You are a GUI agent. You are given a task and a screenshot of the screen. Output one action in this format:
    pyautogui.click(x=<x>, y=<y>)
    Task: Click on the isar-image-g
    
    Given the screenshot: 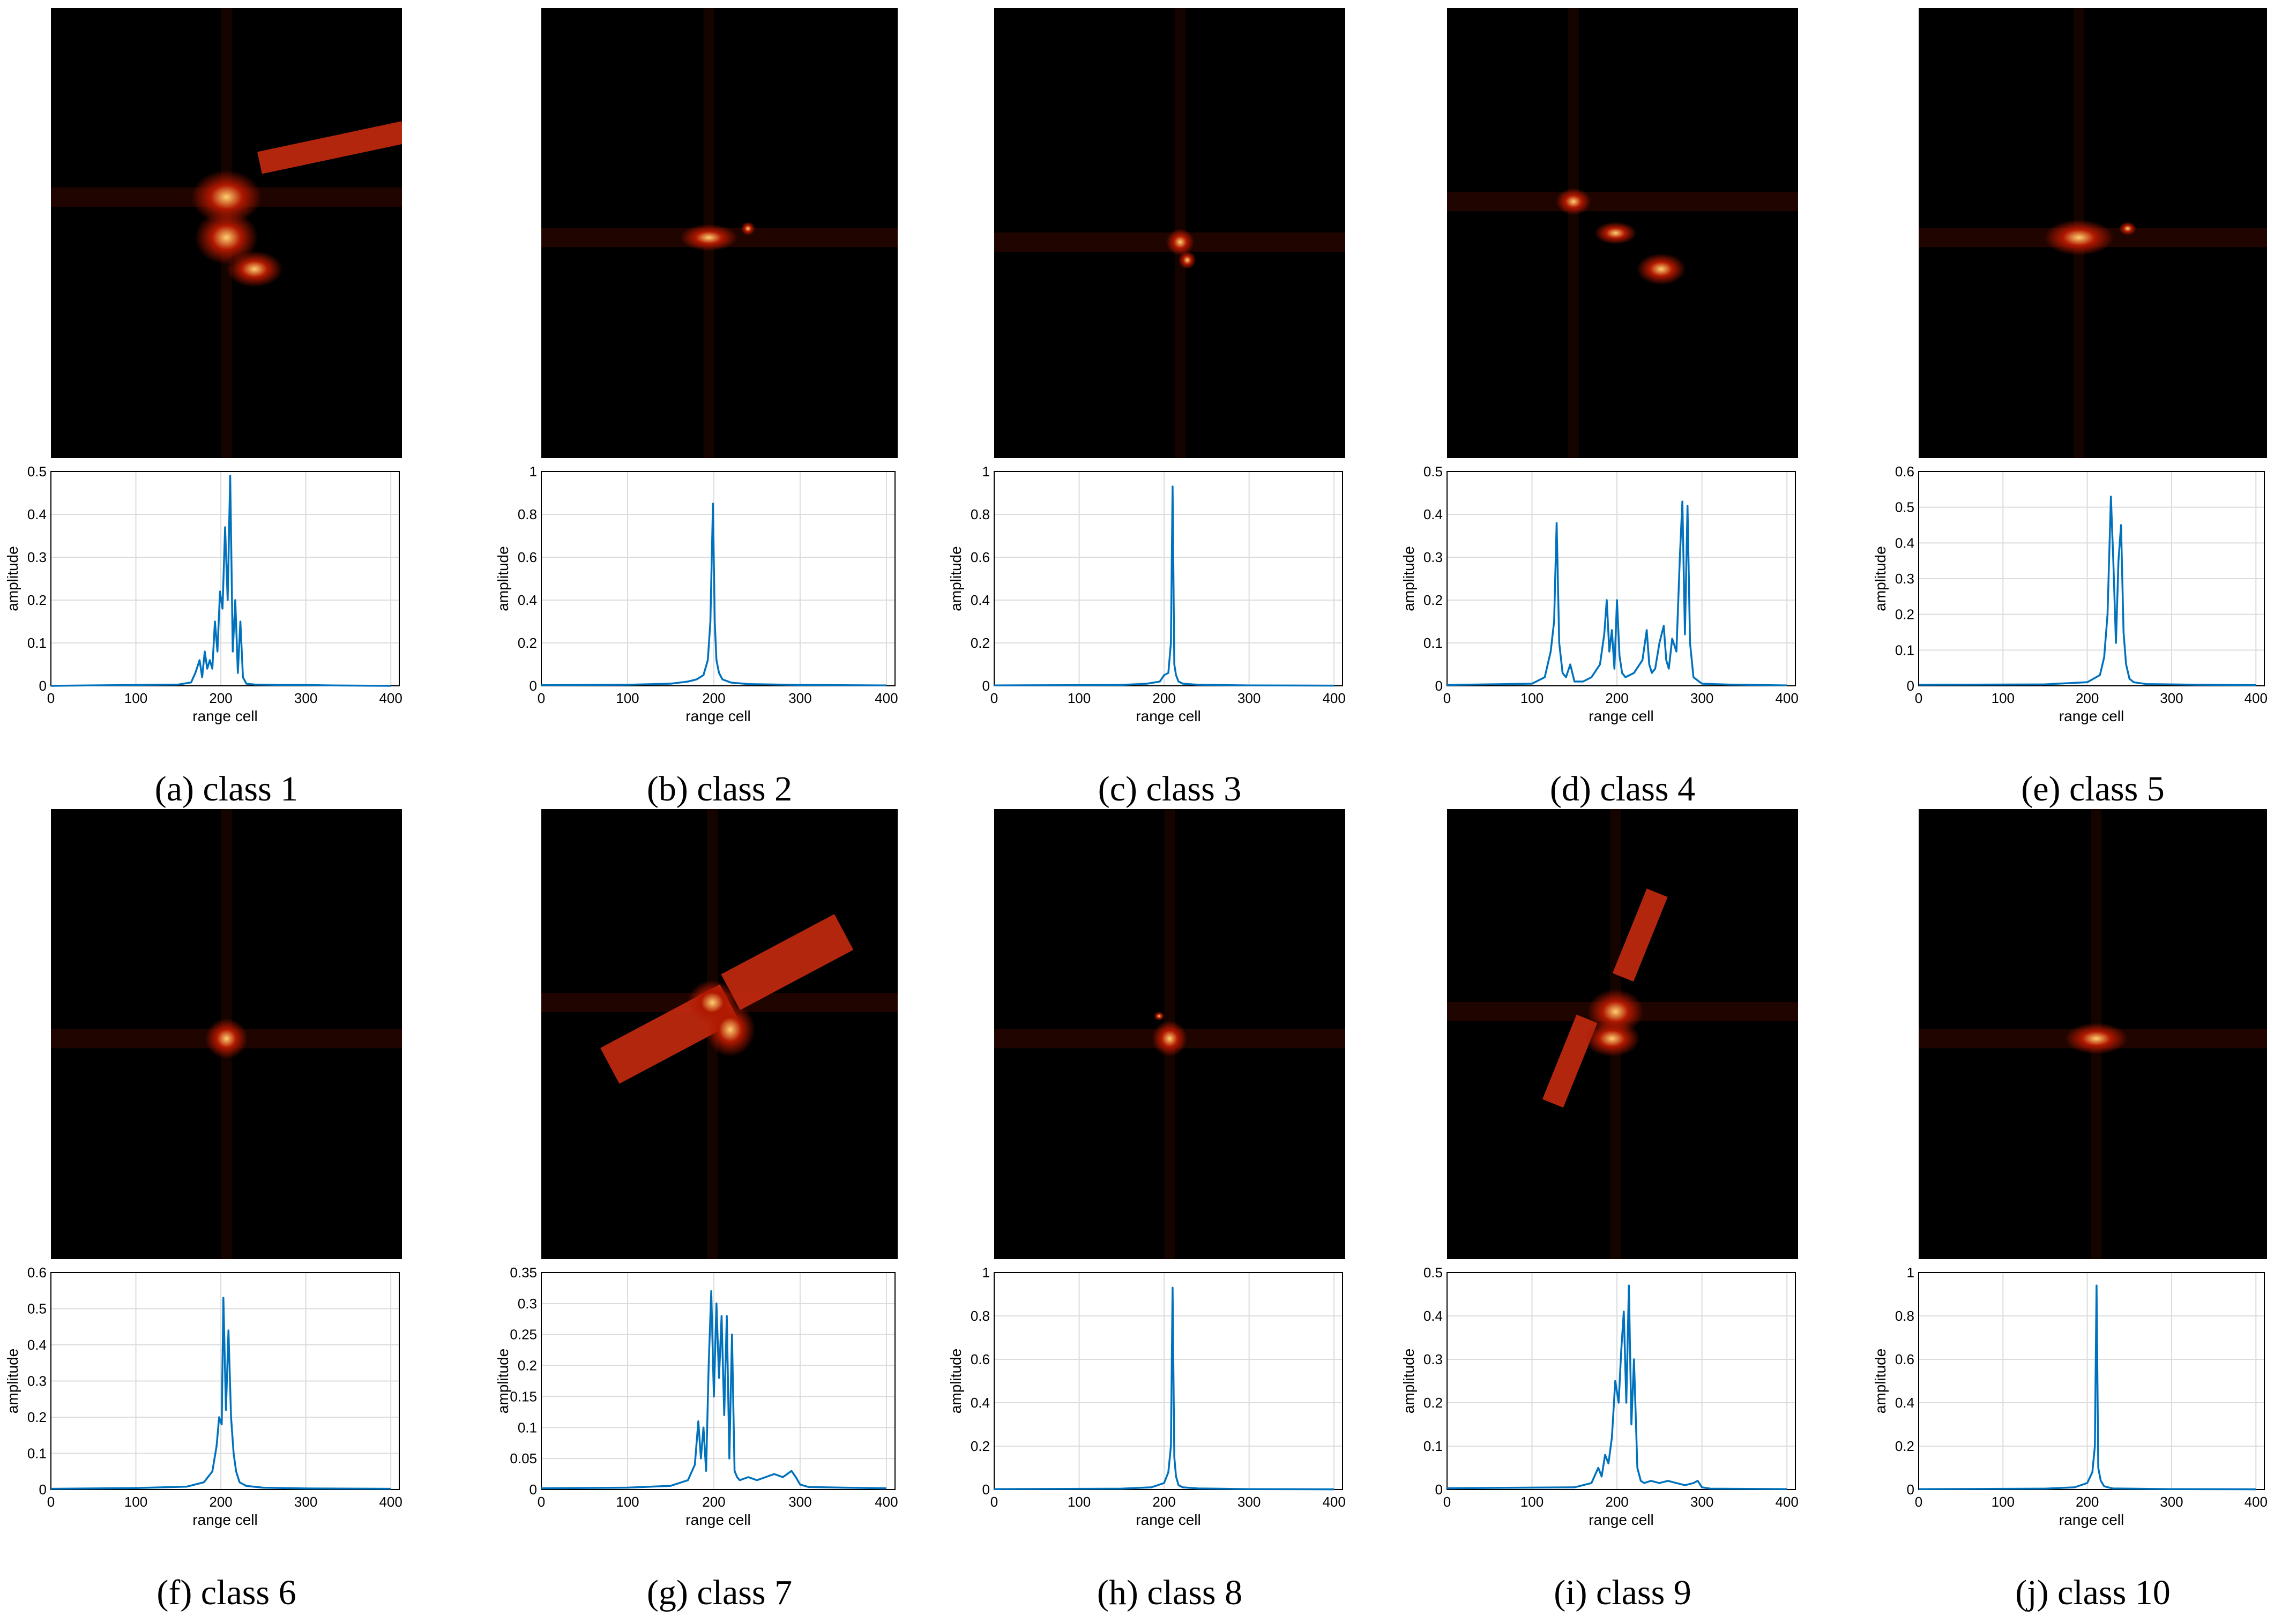 What is the action you would take?
    pyautogui.click(x=719, y=1034)
    